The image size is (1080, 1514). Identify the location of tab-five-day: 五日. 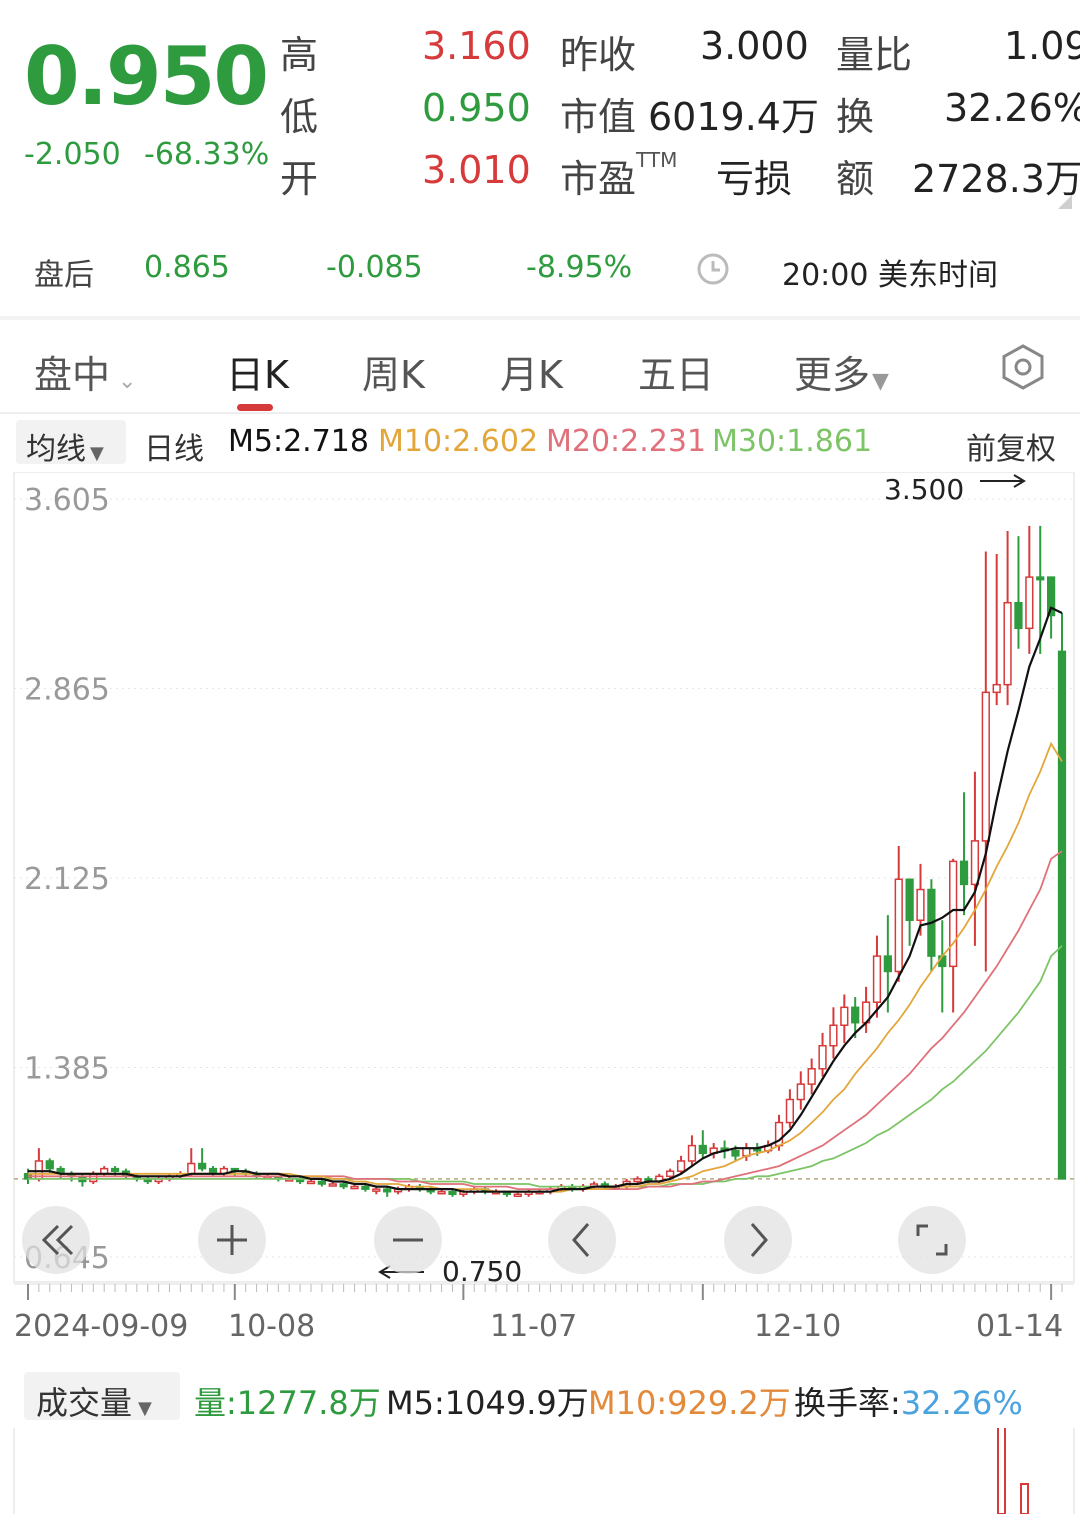
(676, 375).